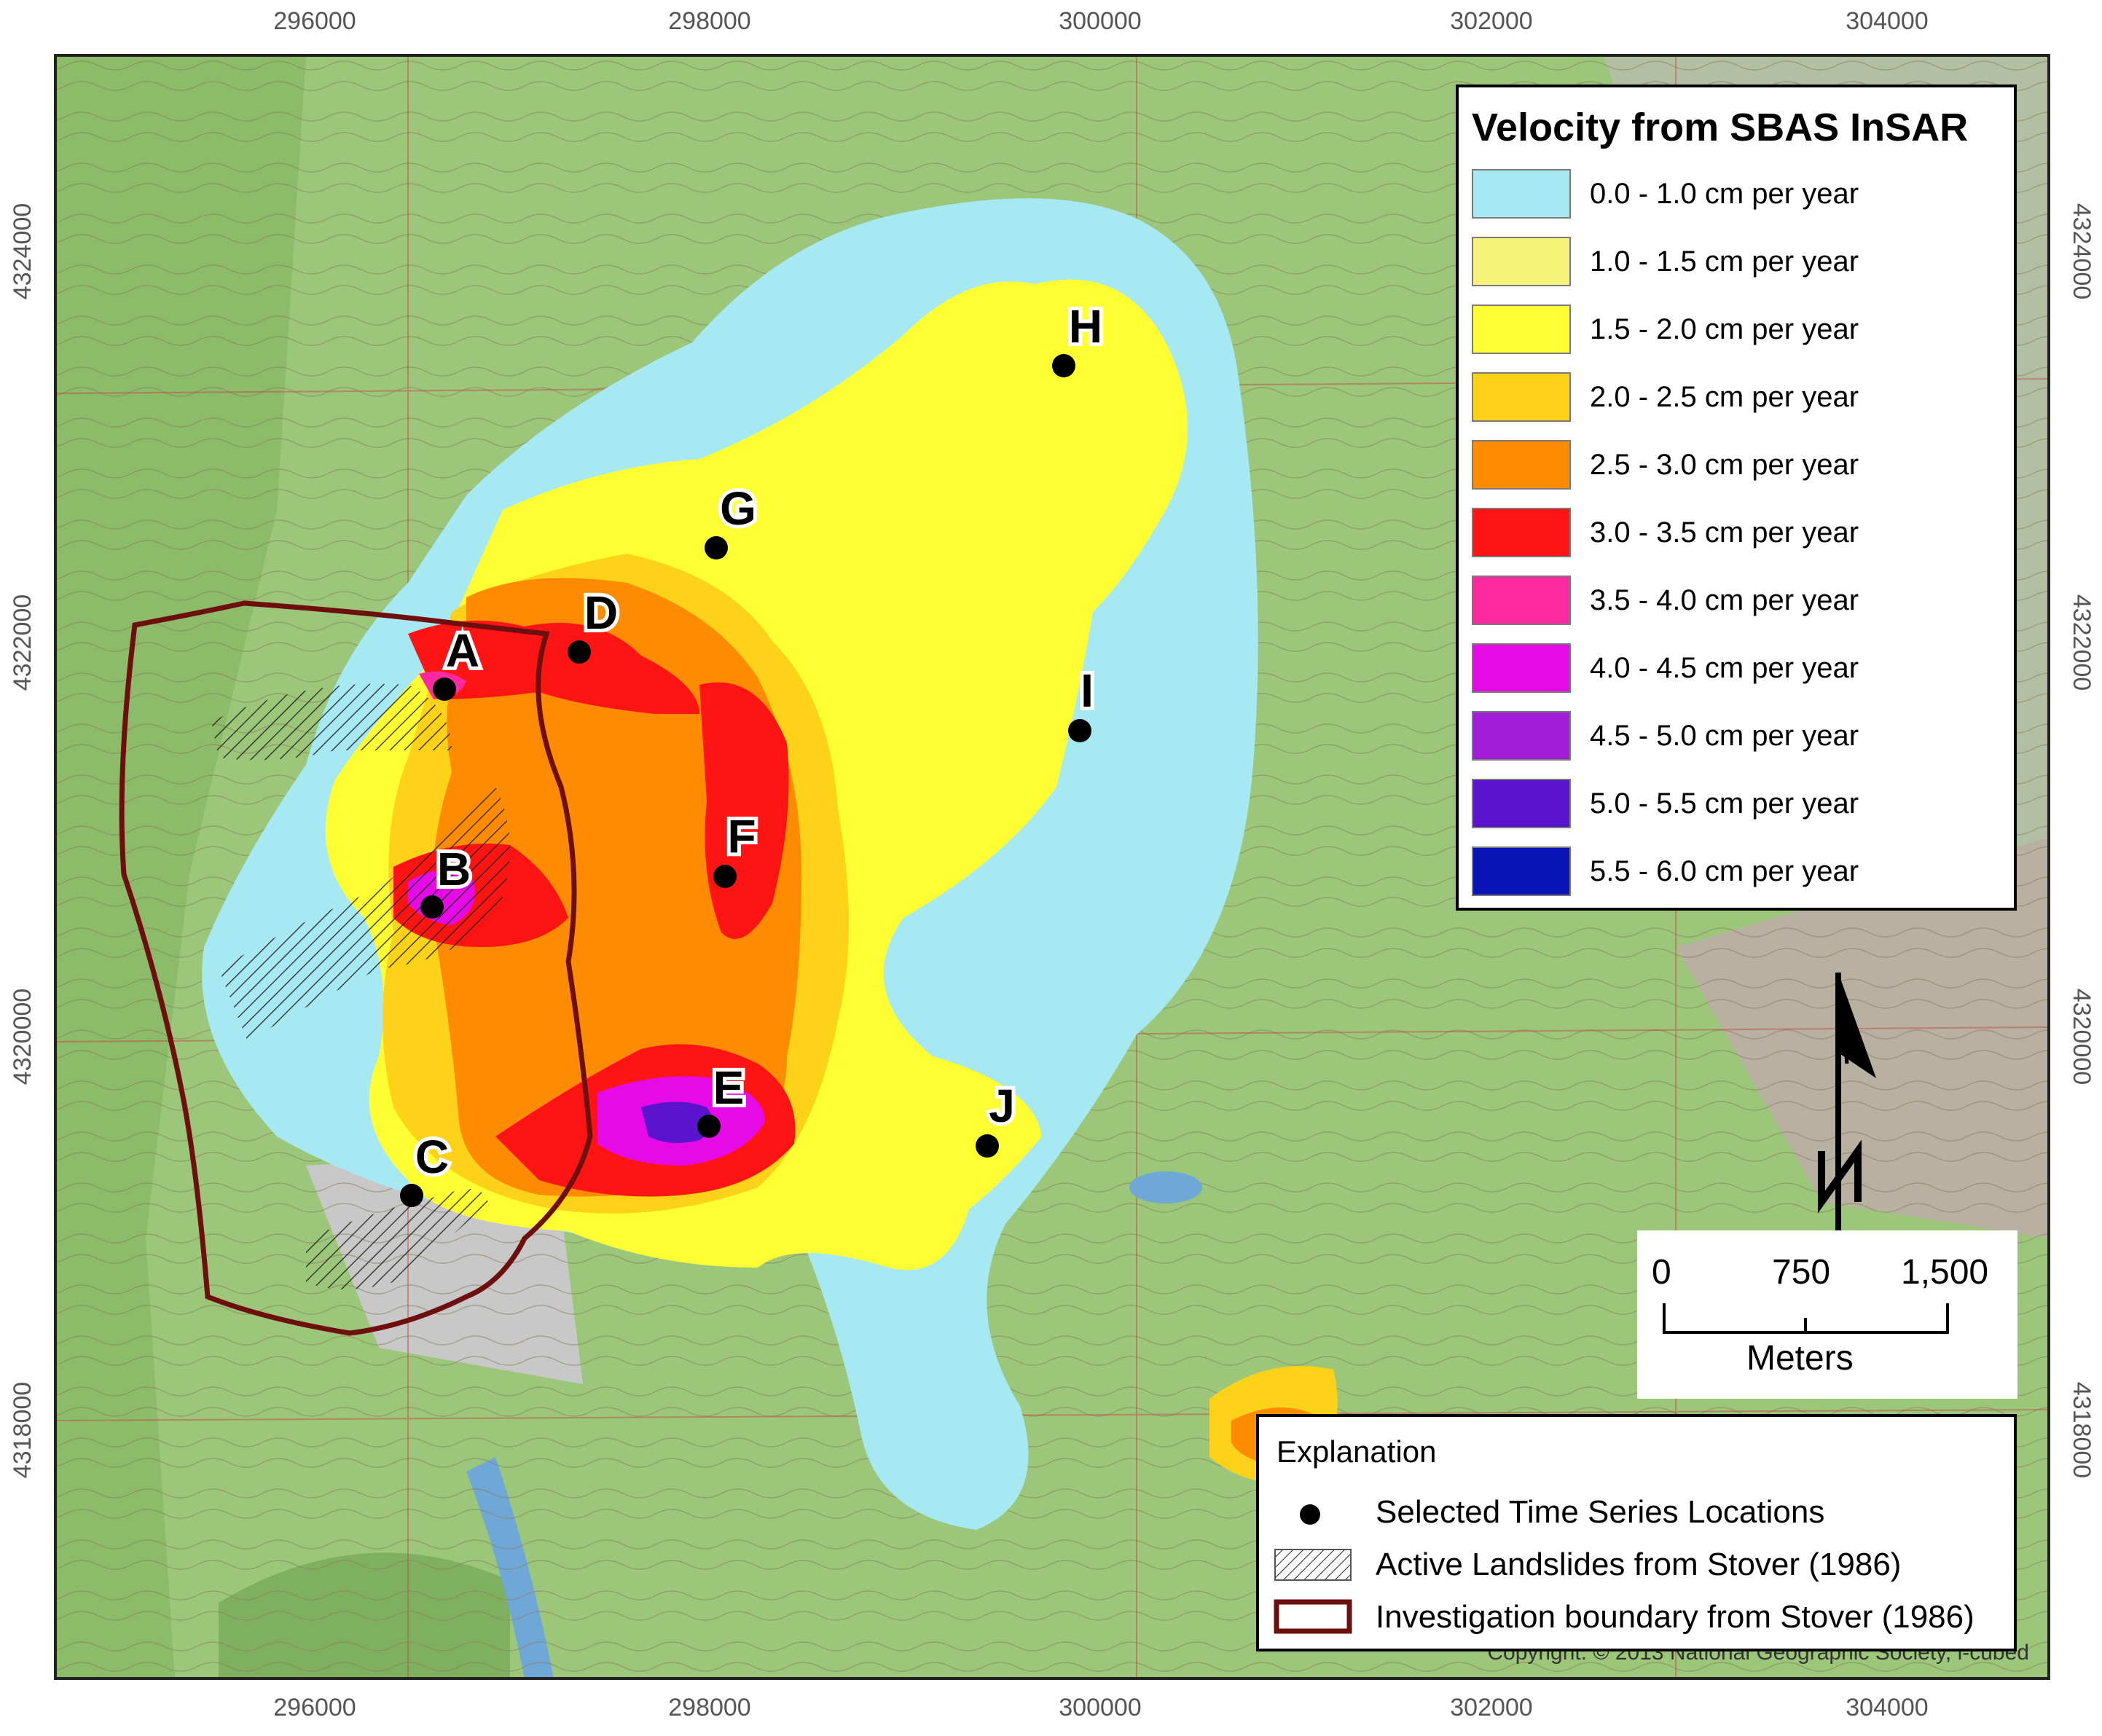 This screenshot has height=1736, width=2102. What do you see at coordinates (1801, 1272) in the screenshot?
I see `scale-tick-label: 750` at bounding box center [1801, 1272].